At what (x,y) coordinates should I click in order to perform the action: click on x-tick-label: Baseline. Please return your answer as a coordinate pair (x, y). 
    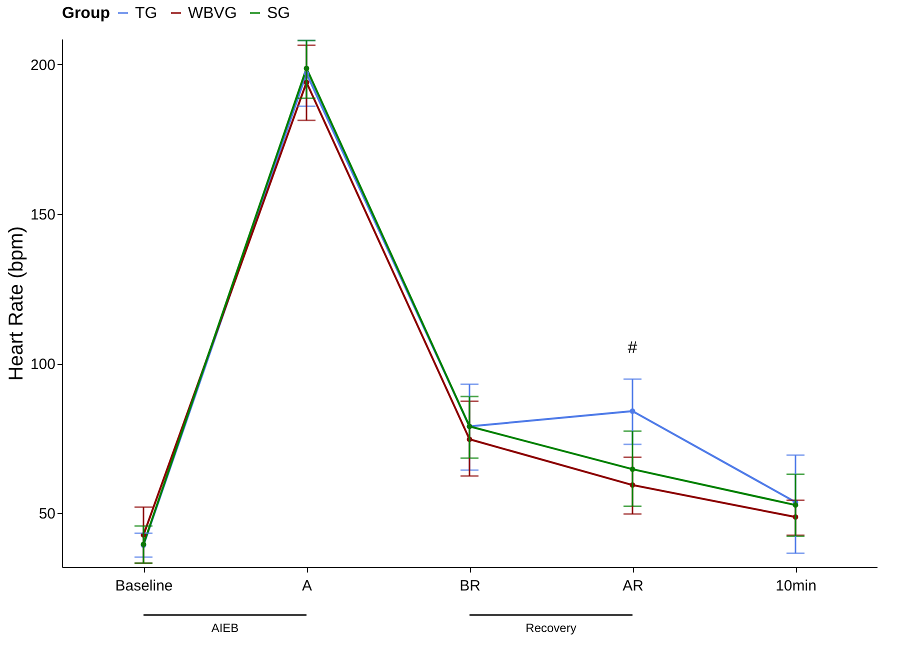
    Looking at the image, I should click on (144, 586).